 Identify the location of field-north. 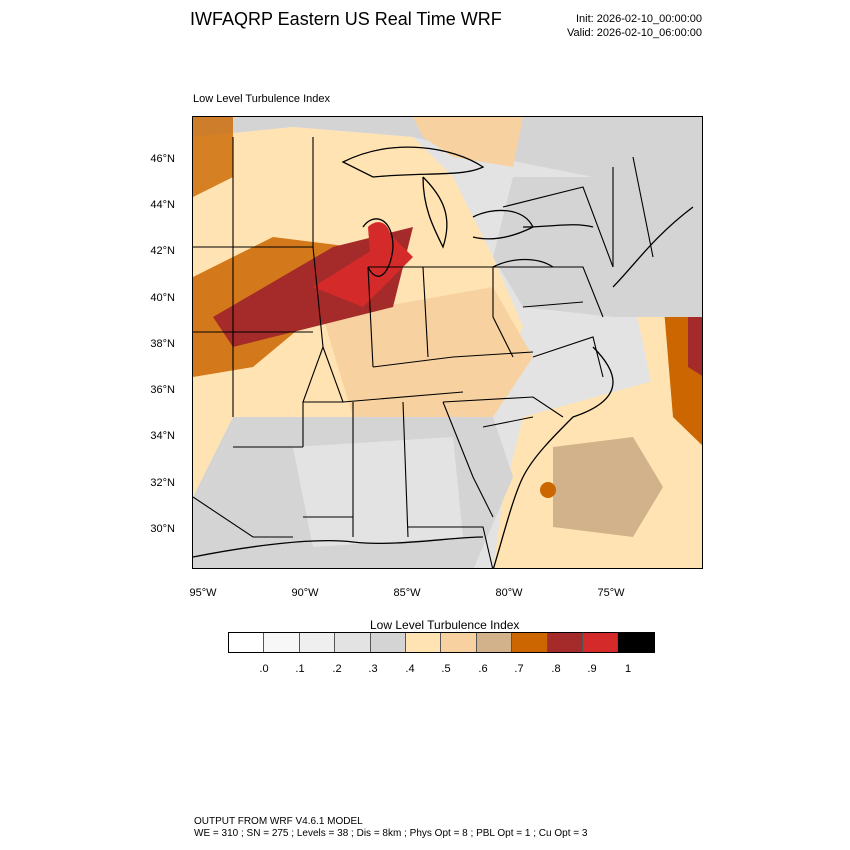
(447, 152).